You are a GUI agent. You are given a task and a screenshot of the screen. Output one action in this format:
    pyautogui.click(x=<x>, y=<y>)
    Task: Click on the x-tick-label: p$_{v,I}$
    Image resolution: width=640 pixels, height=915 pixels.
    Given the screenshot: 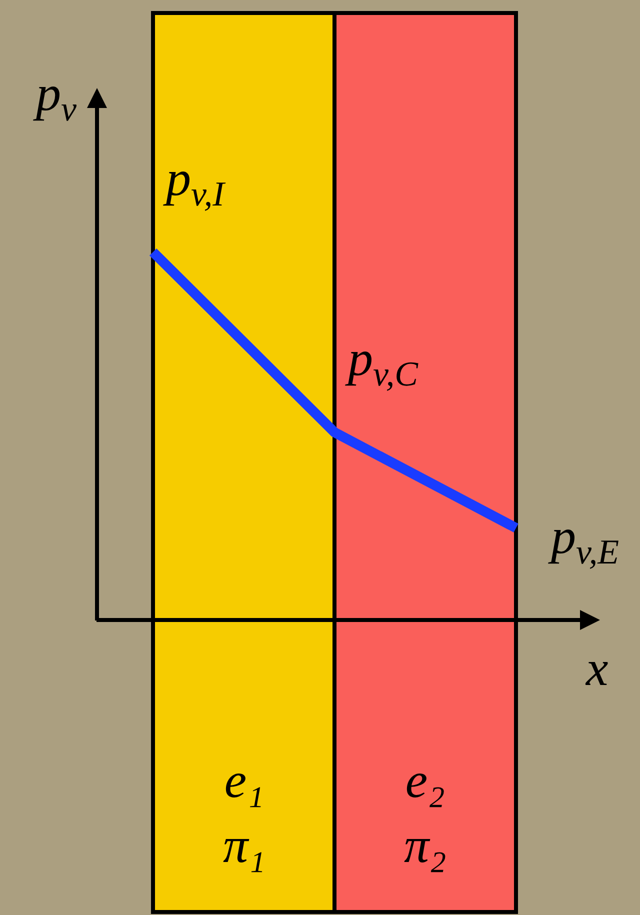 What is the action you would take?
    pyautogui.click(x=195, y=182)
    